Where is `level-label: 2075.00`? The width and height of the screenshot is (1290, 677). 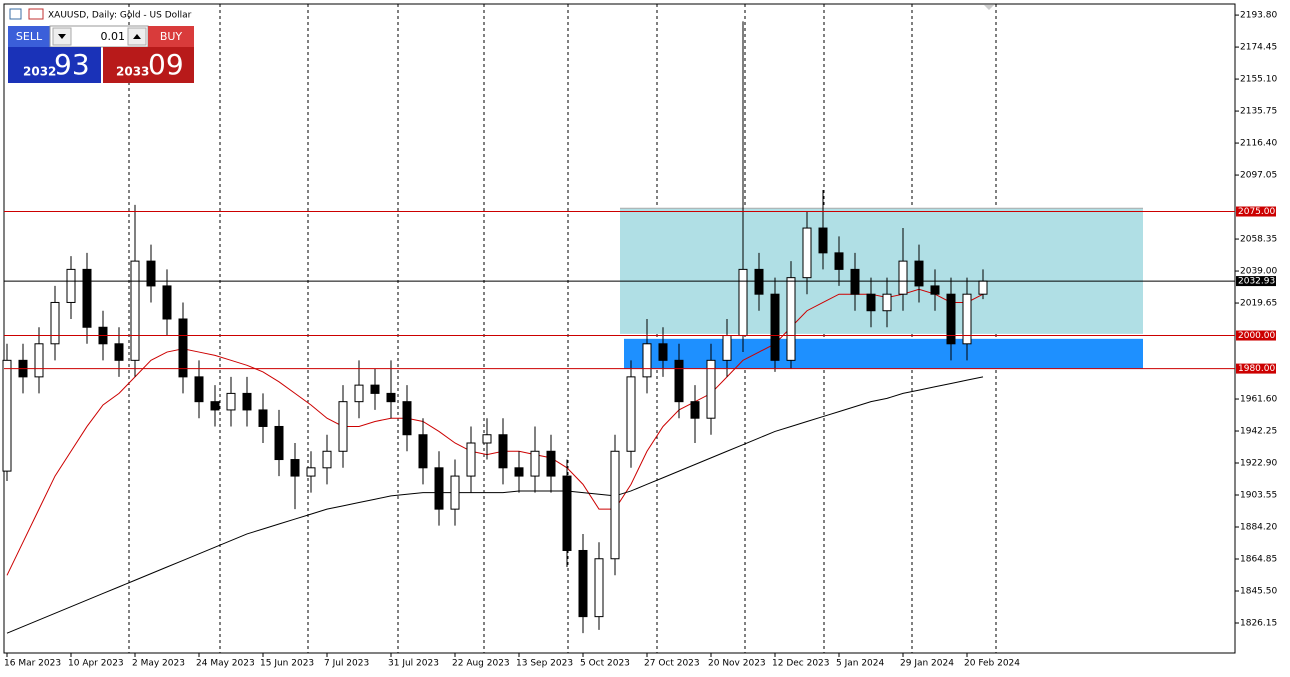
level-label: 2075.00 is located at coordinates (1256, 212).